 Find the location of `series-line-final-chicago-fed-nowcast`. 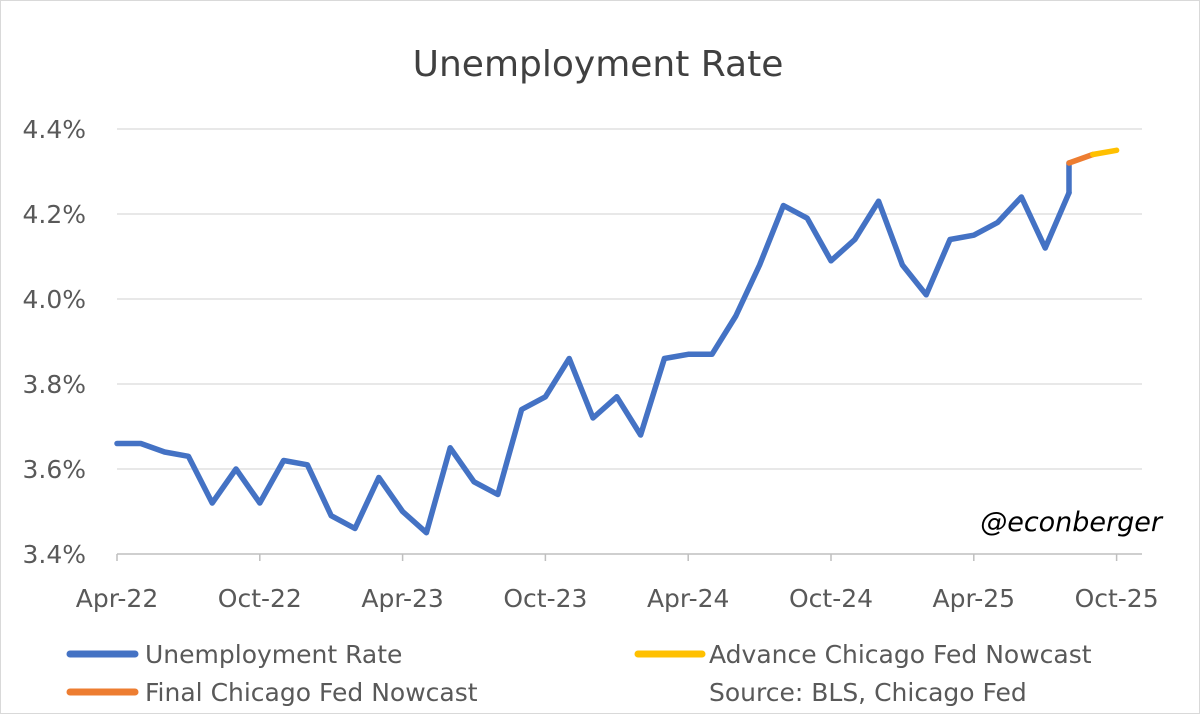

series-line-final-chicago-fed-nowcast is located at coordinates (1081, 158).